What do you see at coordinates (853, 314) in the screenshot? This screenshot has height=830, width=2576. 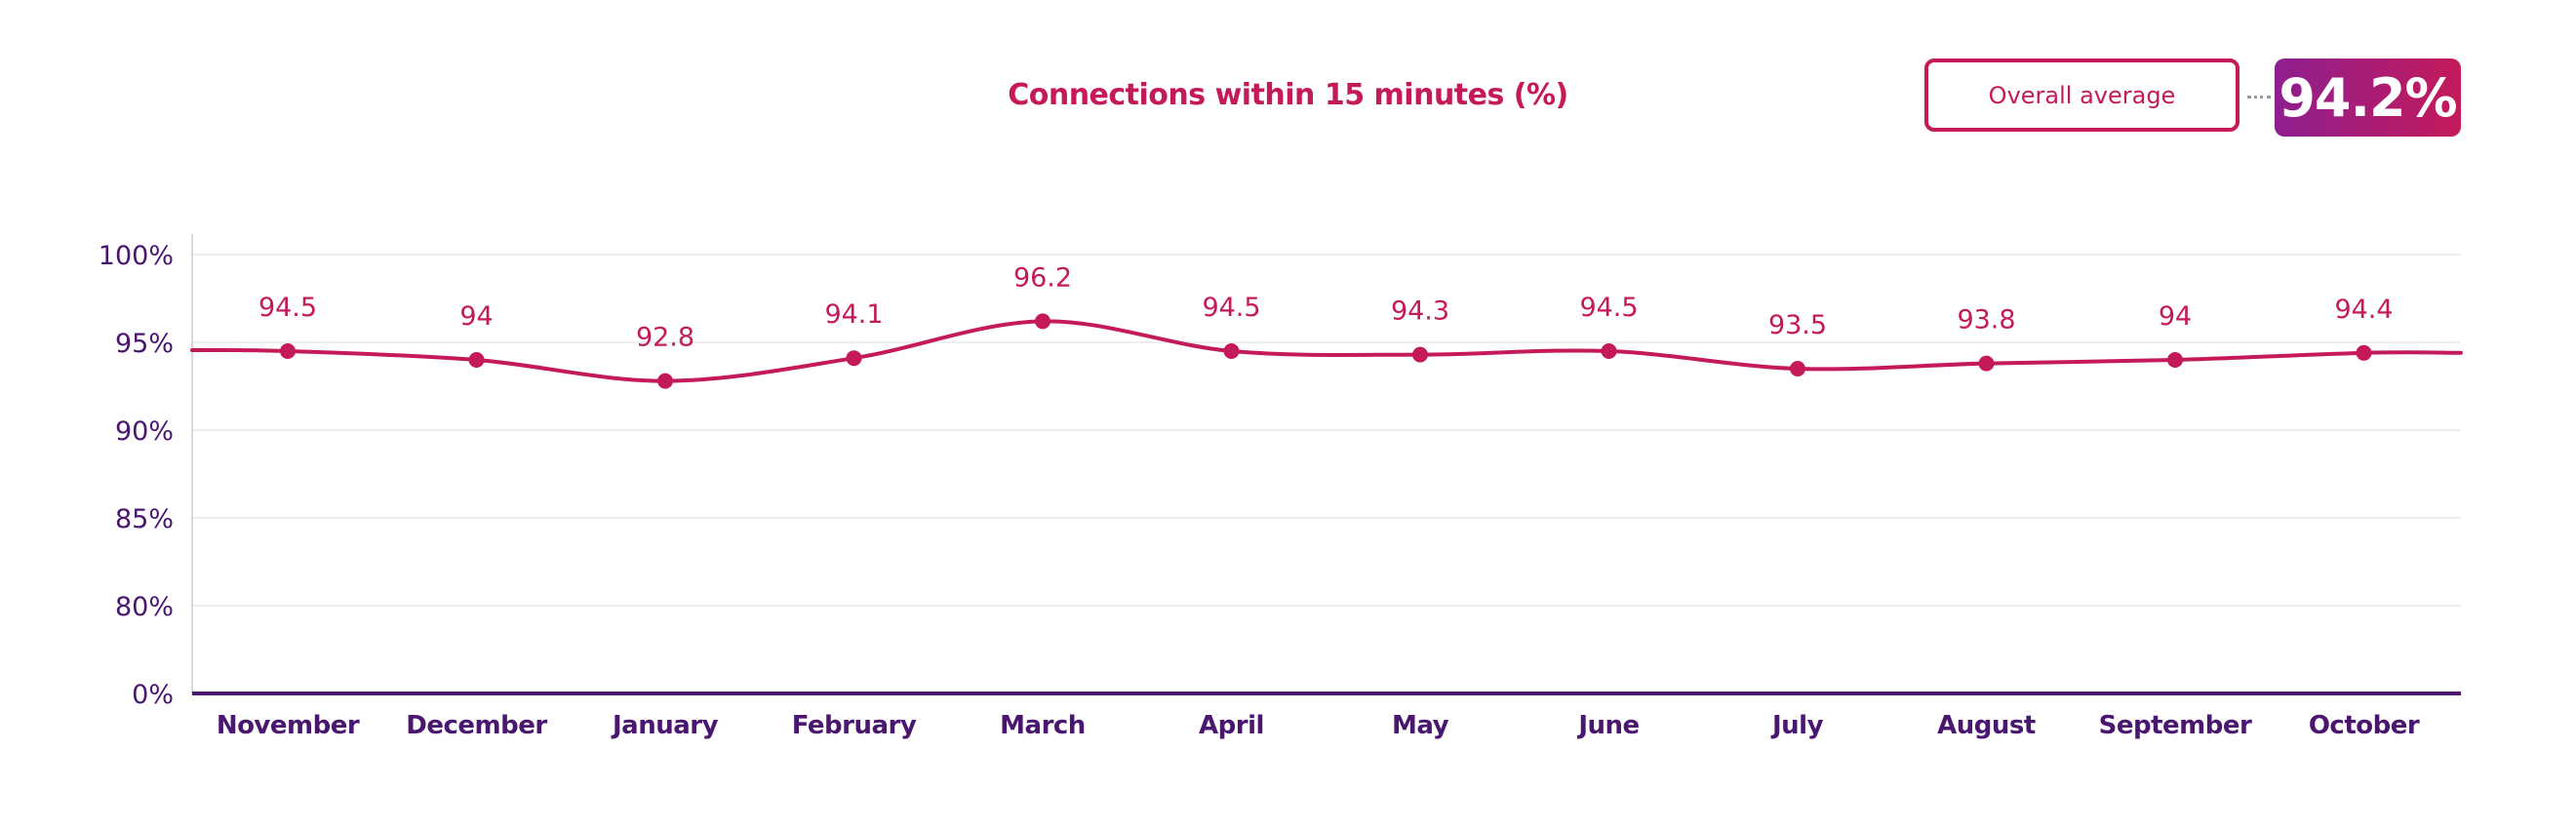 I see `data-label: 94.1` at bounding box center [853, 314].